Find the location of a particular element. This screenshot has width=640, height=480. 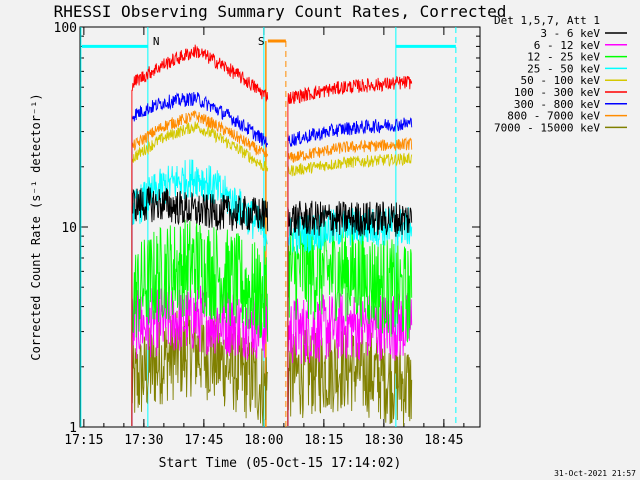

y-tick-label: 1 is located at coordinates (73, 428).